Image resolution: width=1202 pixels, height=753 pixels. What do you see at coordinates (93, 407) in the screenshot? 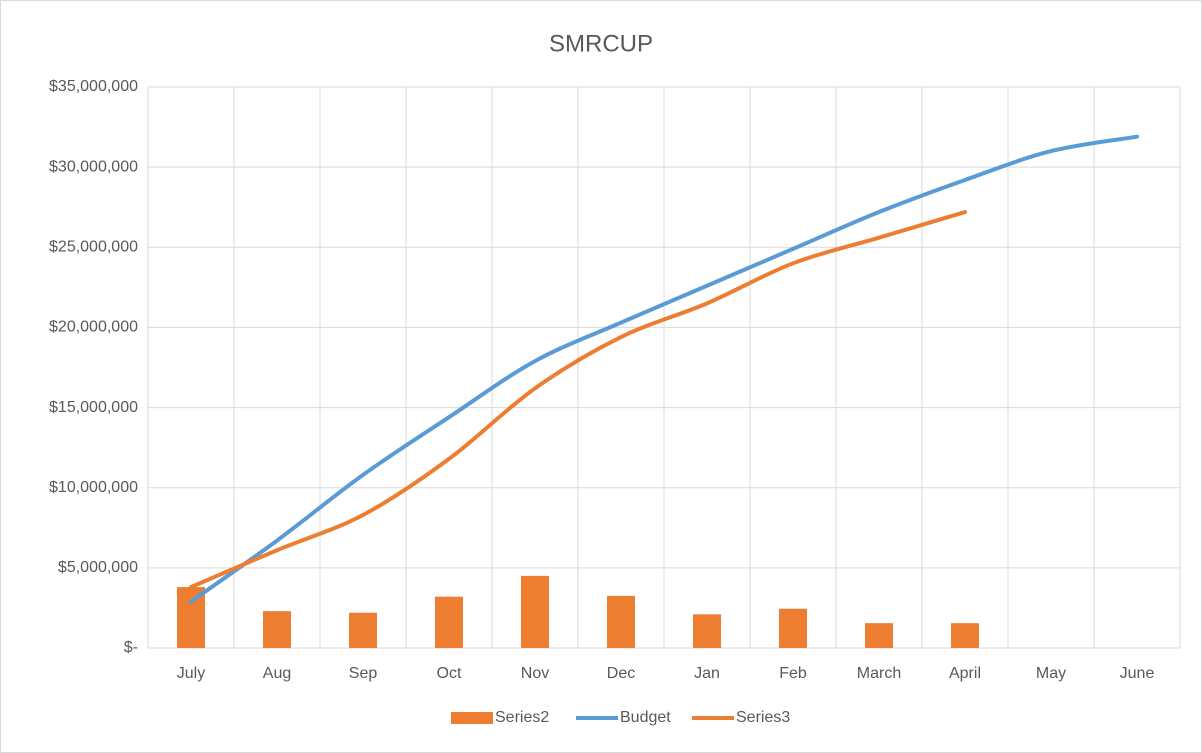
I see `y-tick-label: $15,000,000` at bounding box center [93, 407].